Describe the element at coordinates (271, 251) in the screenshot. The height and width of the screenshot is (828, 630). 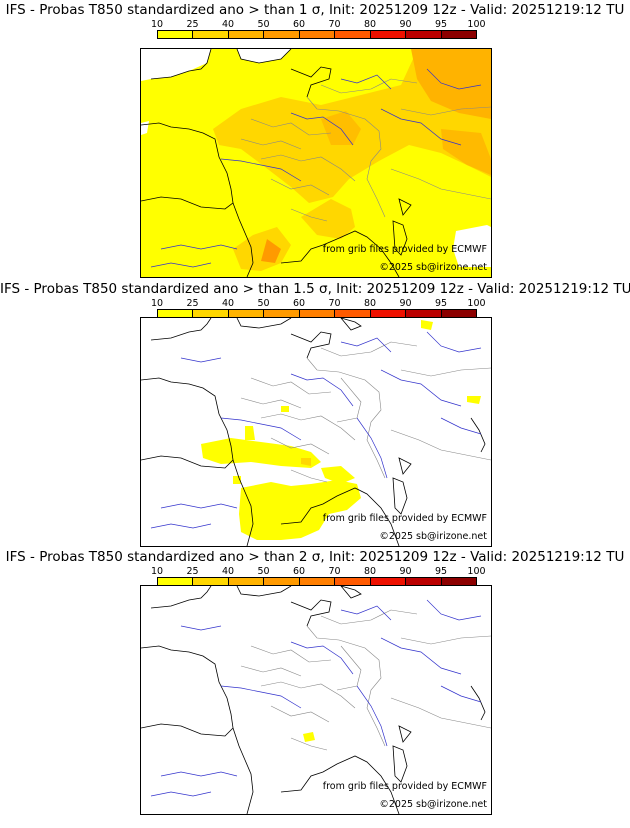
I see `probability-field-darkorange` at that location.